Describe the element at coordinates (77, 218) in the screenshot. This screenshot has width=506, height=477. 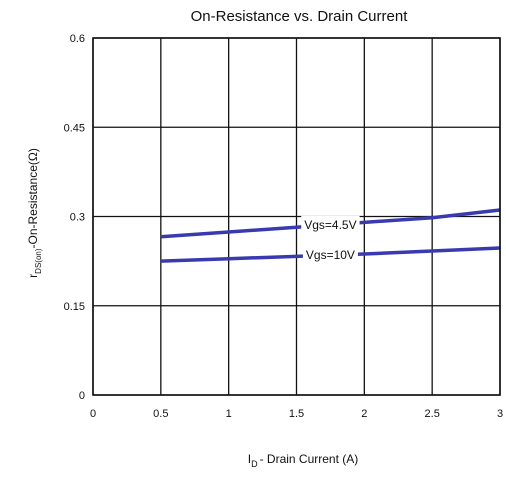
I see `y-tick-label: 0.3` at that location.